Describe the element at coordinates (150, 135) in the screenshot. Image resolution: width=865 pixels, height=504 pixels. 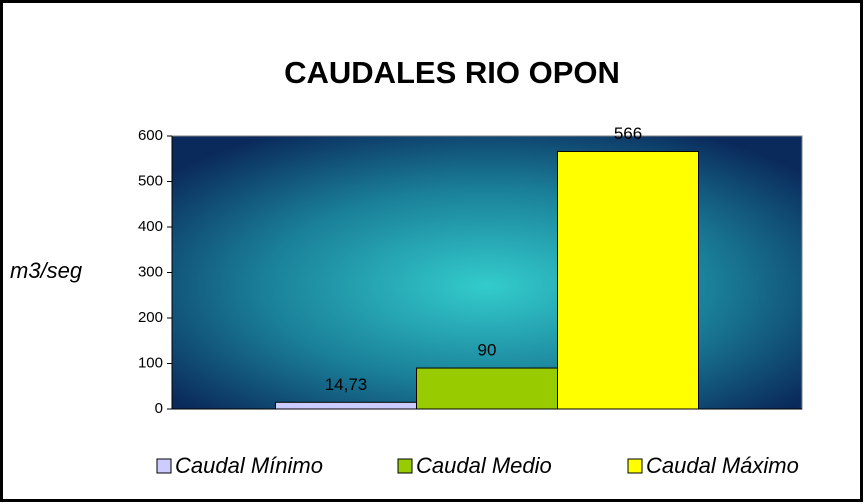
I see `y-tick-label: 600` at that location.